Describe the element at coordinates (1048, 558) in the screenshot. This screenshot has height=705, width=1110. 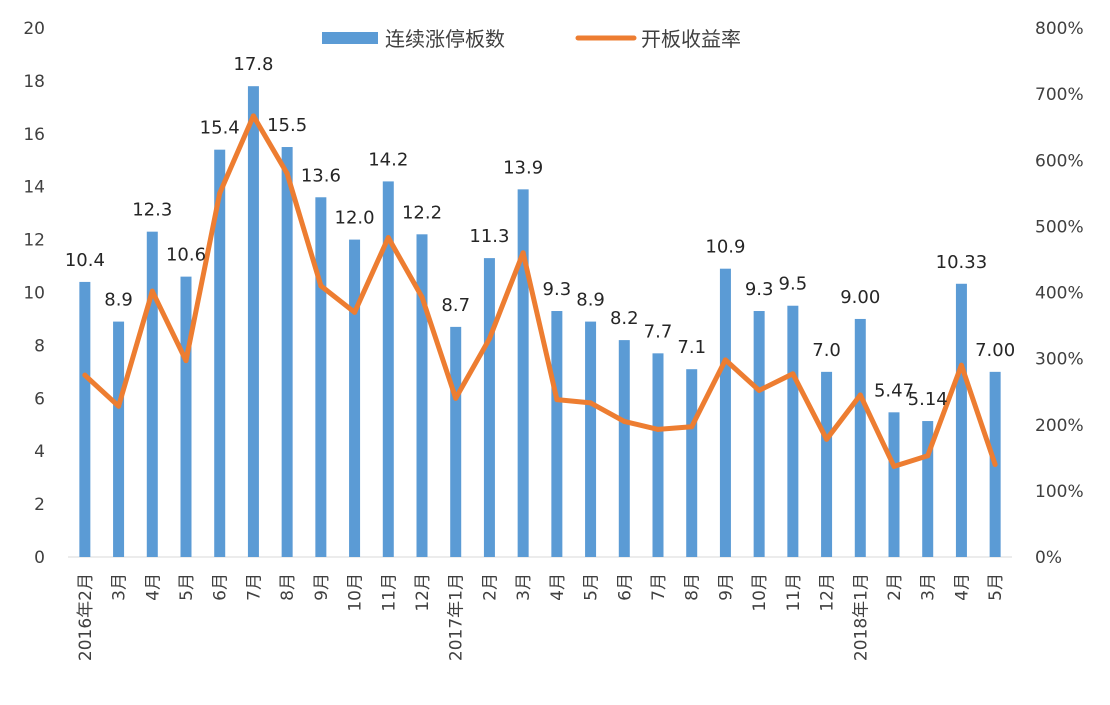
I see `right-y-tick-label: 0%` at that location.